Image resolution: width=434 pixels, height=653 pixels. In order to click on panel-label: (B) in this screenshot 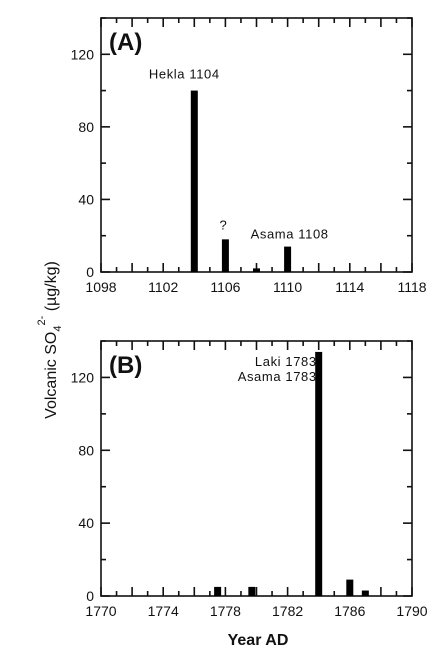, I will do `click(125, 365)`.